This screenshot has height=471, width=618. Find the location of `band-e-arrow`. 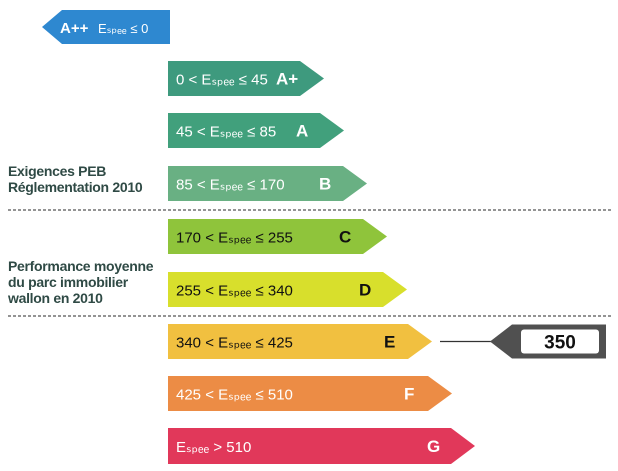

band-e-arrow is located at coordinates (300, 341).